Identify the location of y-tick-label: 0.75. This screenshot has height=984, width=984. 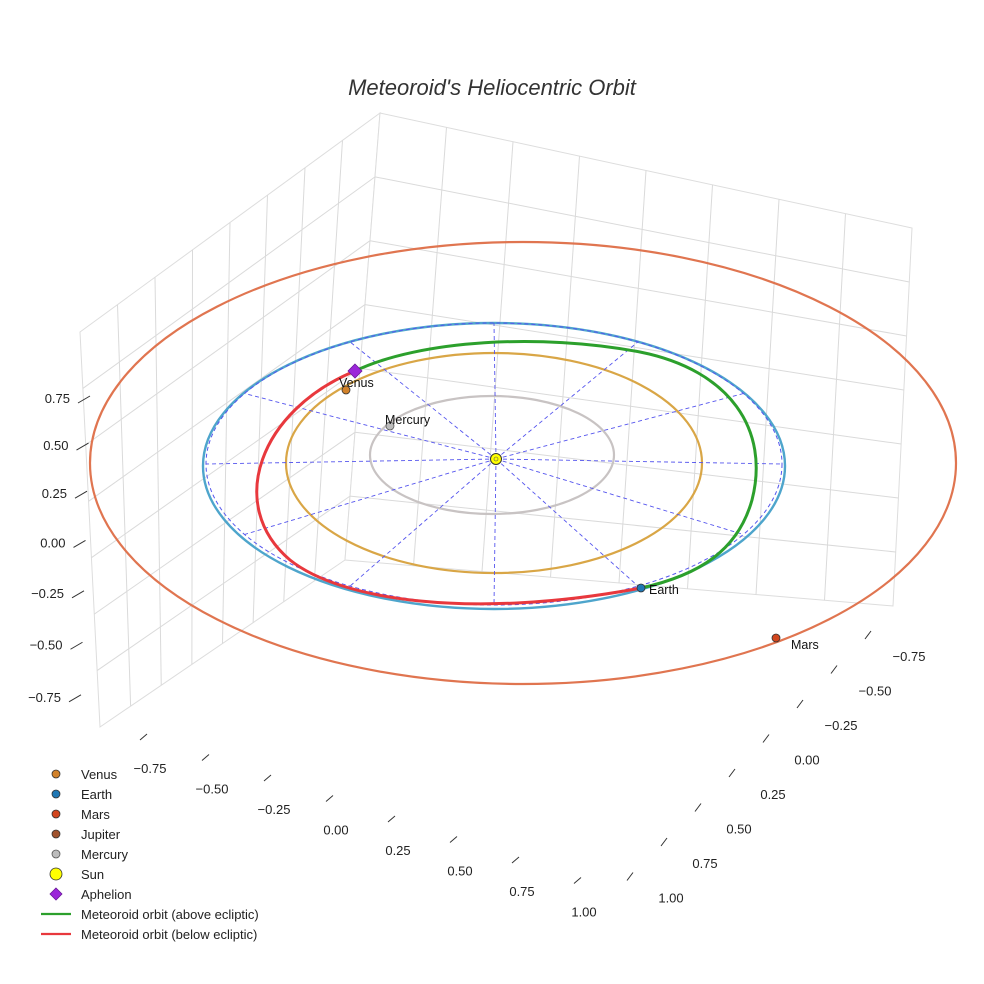
(704, 863).